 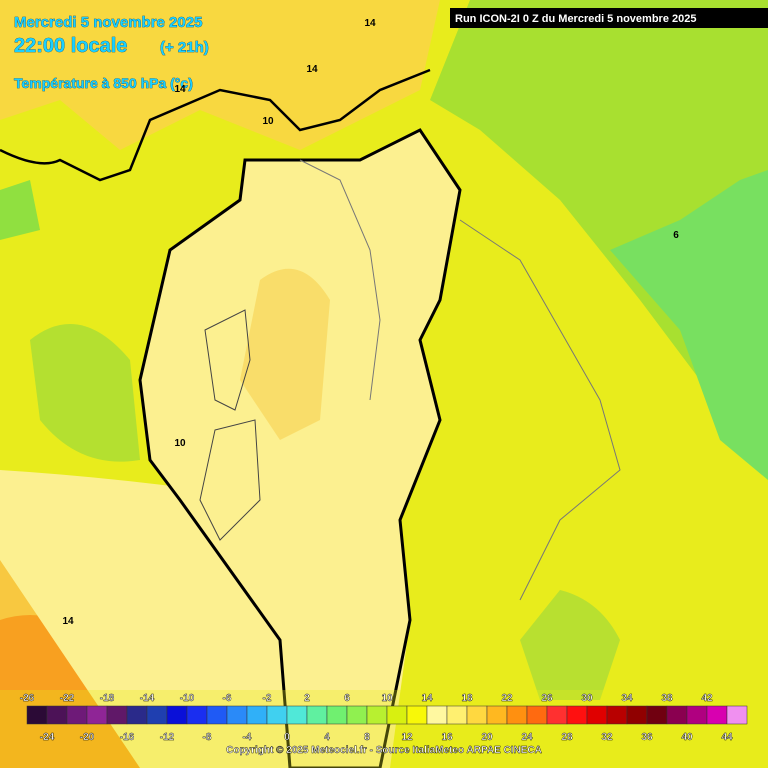 I want to click on alps-warm-area, so click(x=220, y=75).